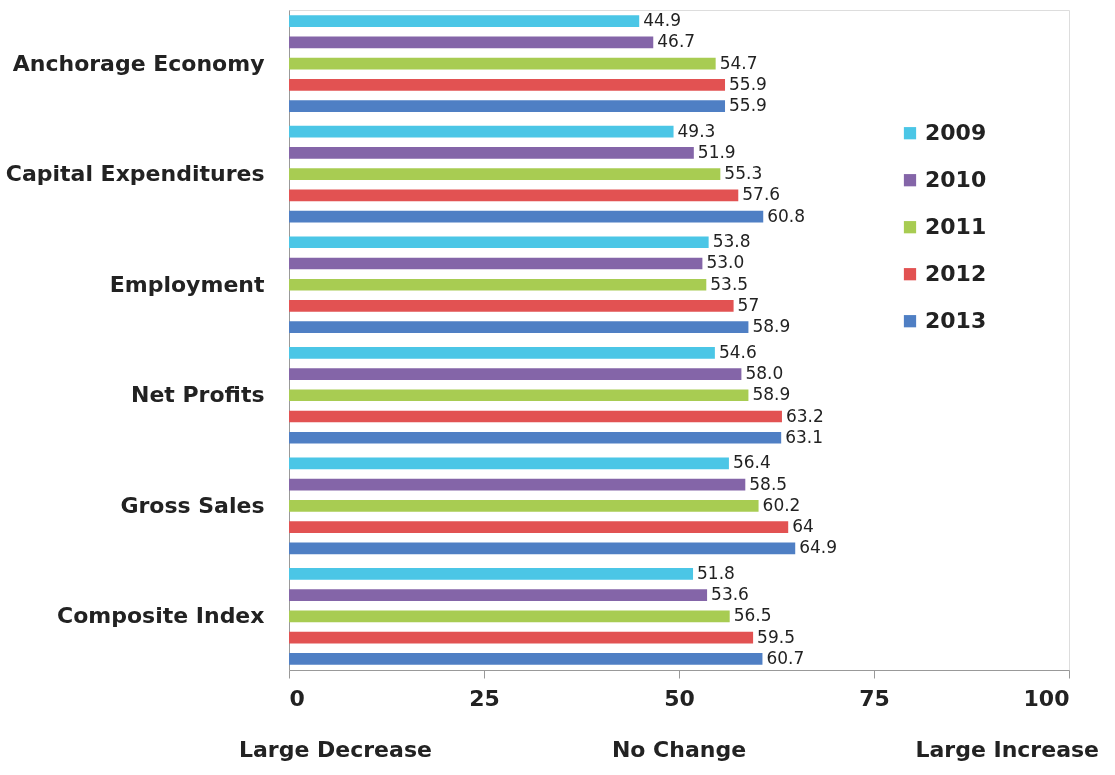 This screenshot has width=1115, height=775. What do you see at coordinates (786, 215) in the screenshot?
I see `data-label: 60.8` at bounding box center [786, 215].